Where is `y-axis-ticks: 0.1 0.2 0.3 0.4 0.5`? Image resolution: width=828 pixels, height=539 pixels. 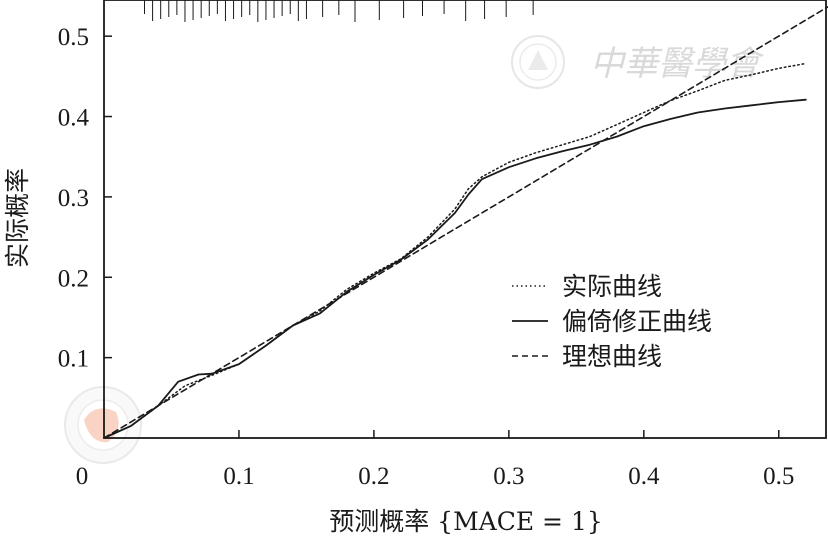
y-axis-ticks: 0.1 0.2 0.3 0.4 0.5 is located at coordinates (85, 198).